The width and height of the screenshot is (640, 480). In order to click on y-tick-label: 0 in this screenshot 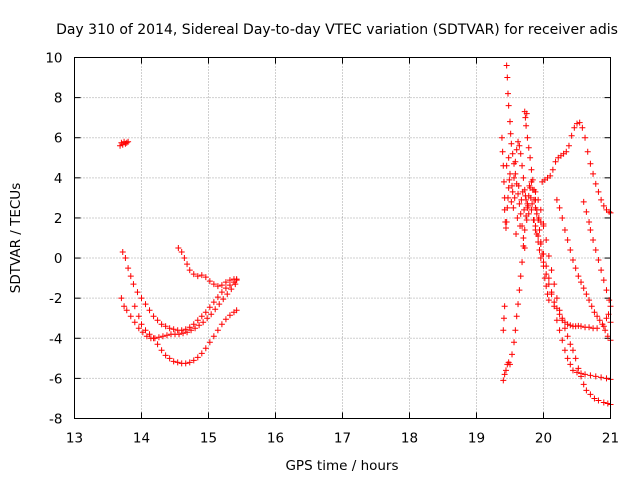, I will do `click(58, 259)`.